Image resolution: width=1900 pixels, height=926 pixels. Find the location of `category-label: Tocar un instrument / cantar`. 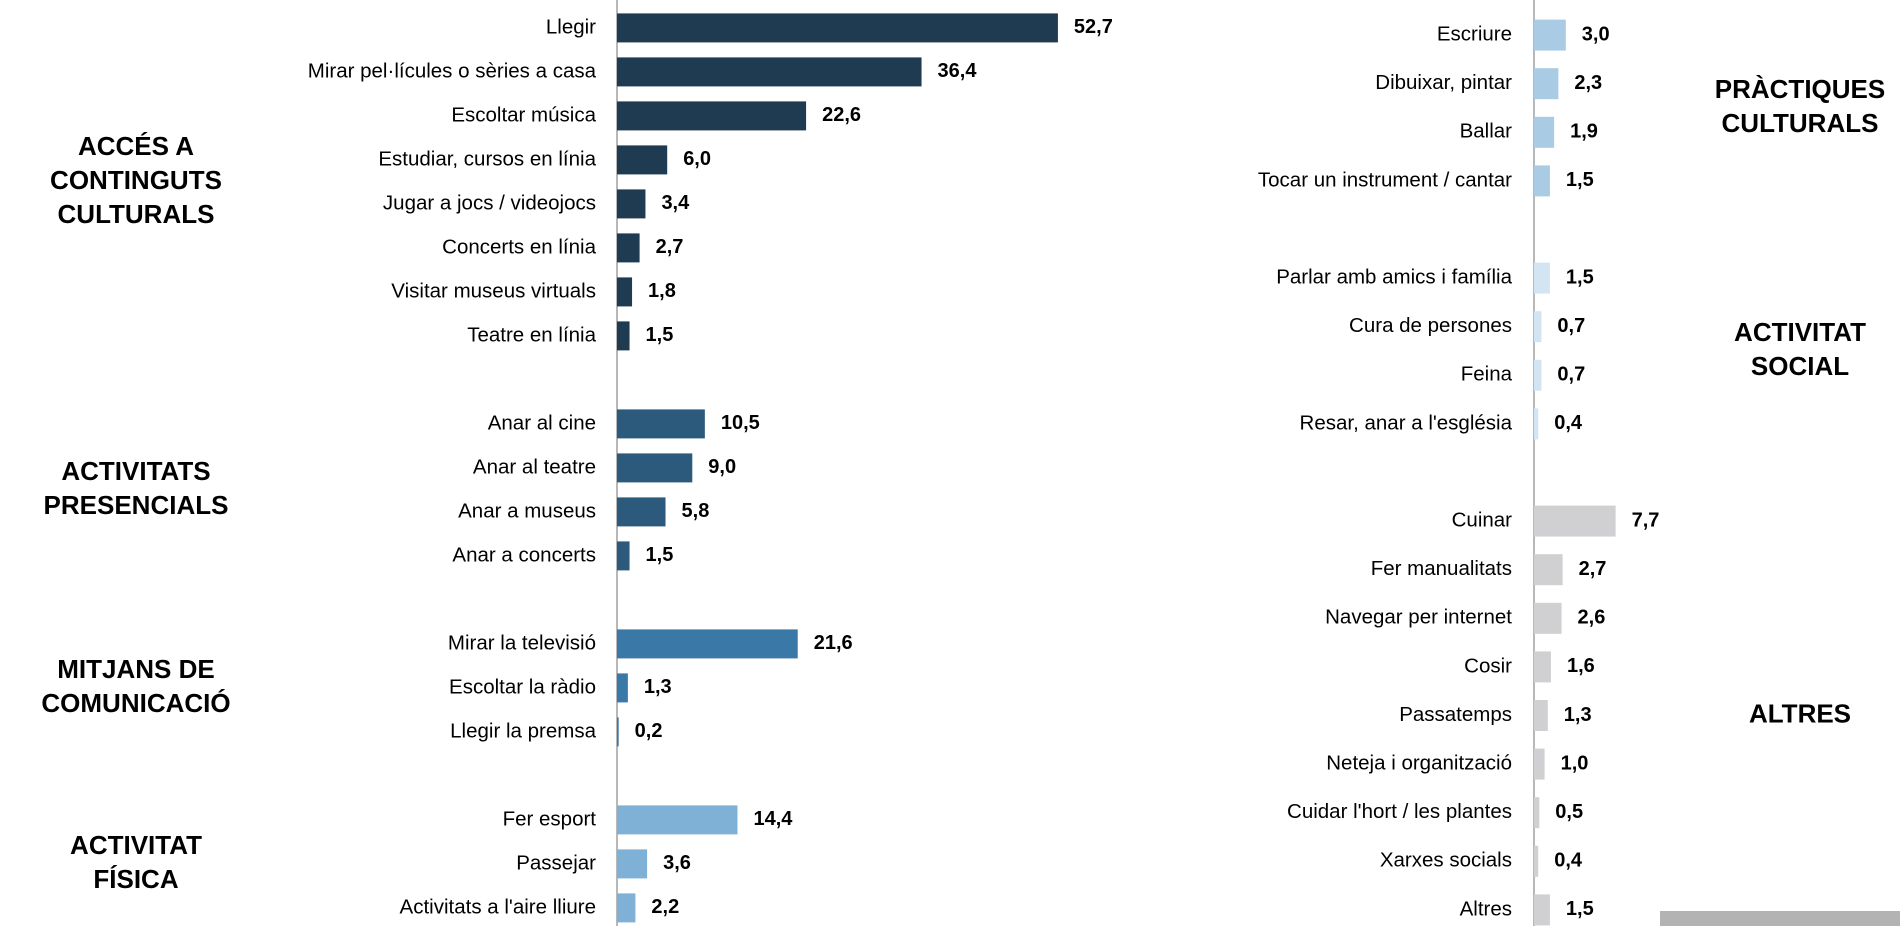

category-label: Tocar un instrument / cantar is located at coordinates (1385, 179).